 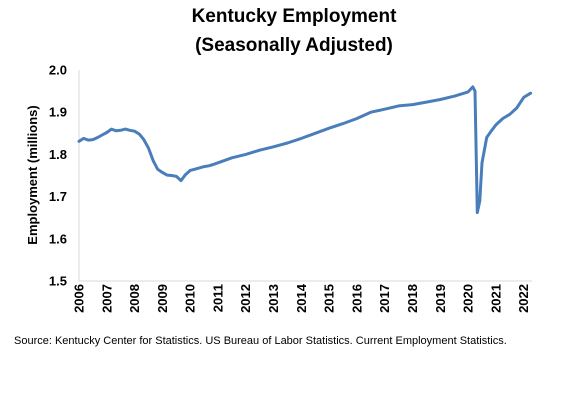 I want to click on x-tick-label: 2016, so click(x=356, y=298).